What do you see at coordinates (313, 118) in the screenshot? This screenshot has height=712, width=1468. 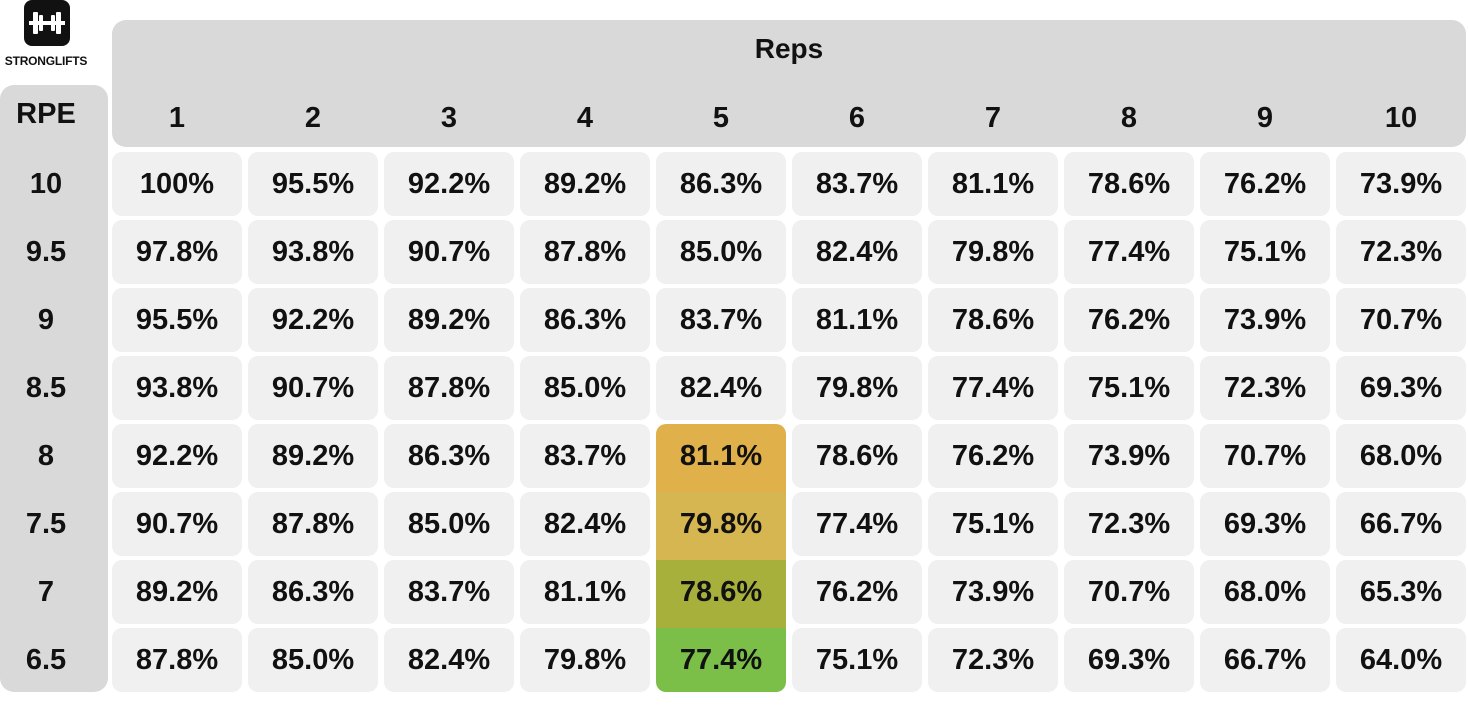 I see `column-header: 2` at bounding box center [313, 118].